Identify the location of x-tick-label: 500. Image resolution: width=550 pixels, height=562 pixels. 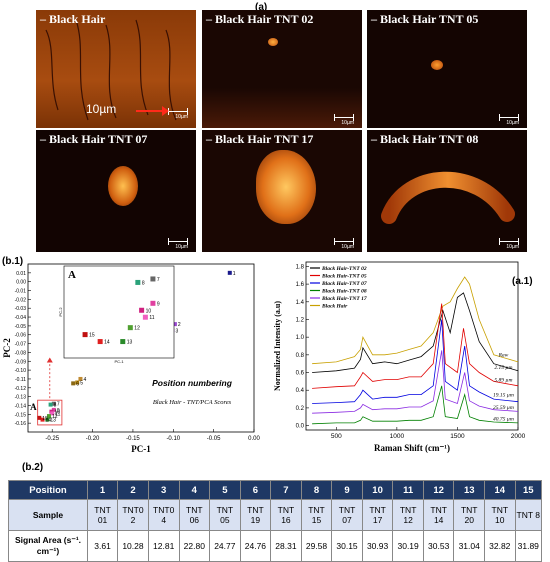
(336, 436).